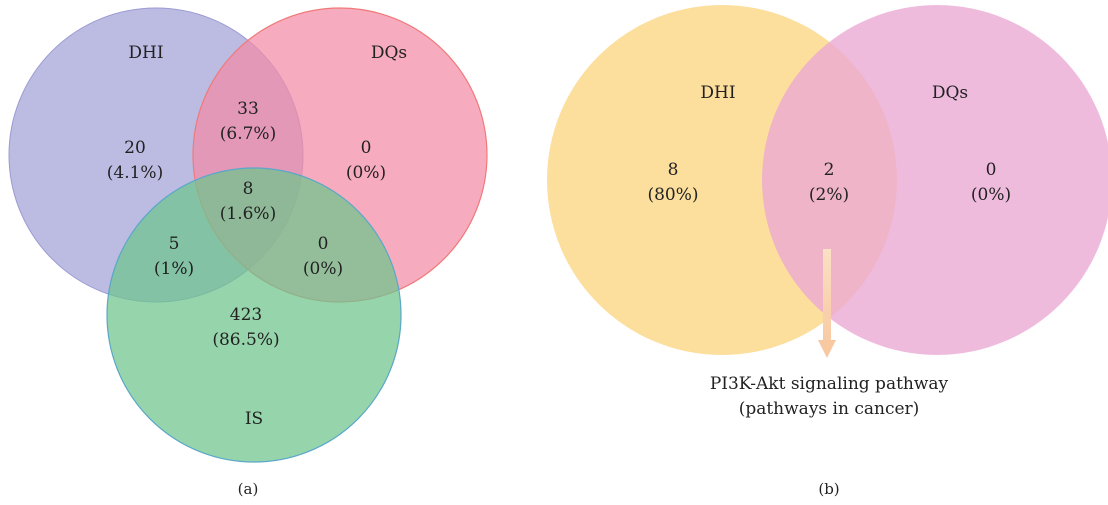  I want to click on pct-all-three-a: (1.6%), so click(248, 214).